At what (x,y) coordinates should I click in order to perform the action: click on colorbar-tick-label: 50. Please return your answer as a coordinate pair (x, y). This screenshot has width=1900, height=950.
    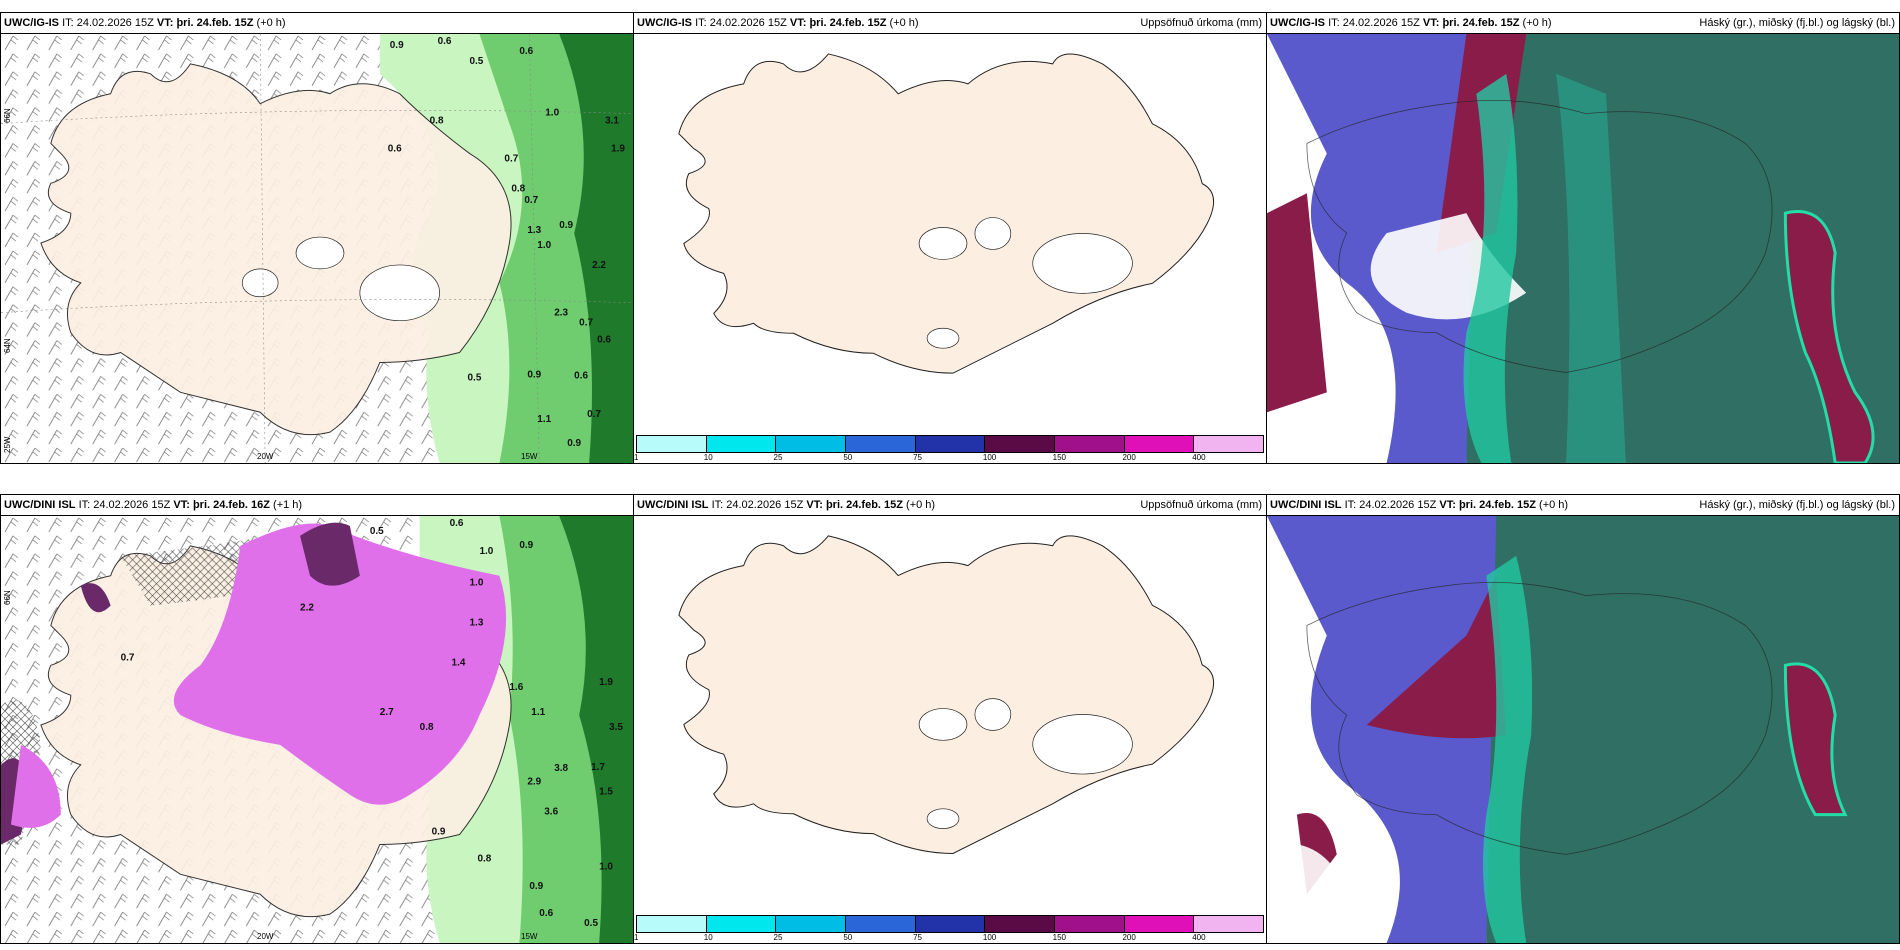
    Looking at the image, I should click on (848, 457).